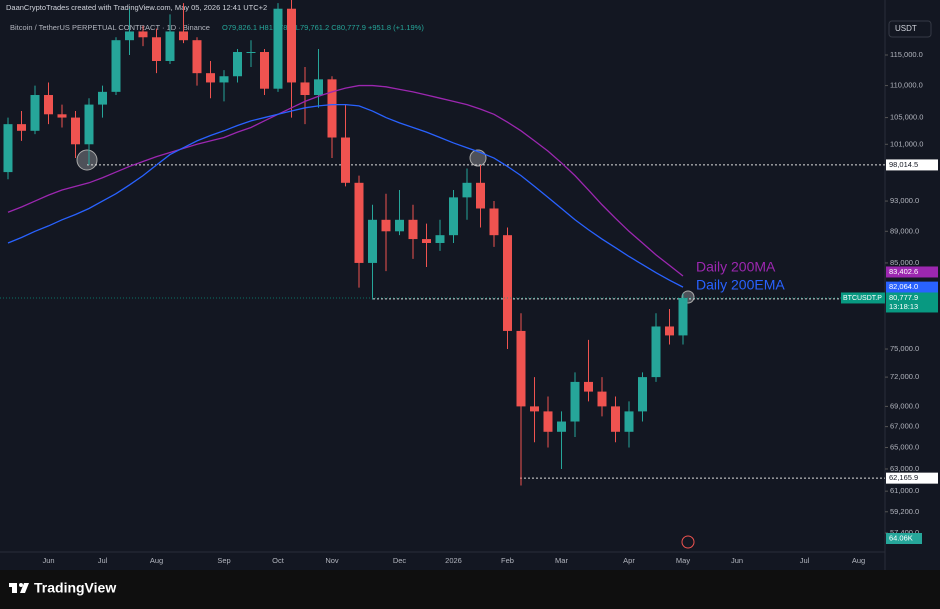  Describe the element at coordinates (903, 306) in the screenshot. I see `countdown: 13:18:13` at that location.